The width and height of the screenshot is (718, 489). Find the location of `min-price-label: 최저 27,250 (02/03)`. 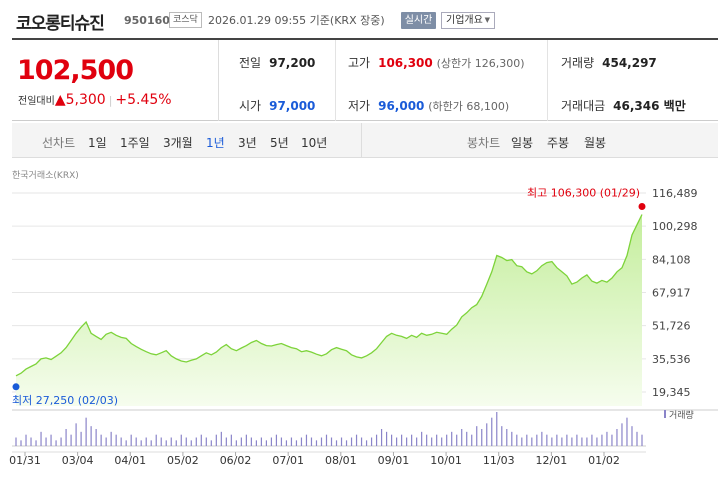

min-price-label: 최저 27,250 (02/03) is located at coordinates (65, 400).